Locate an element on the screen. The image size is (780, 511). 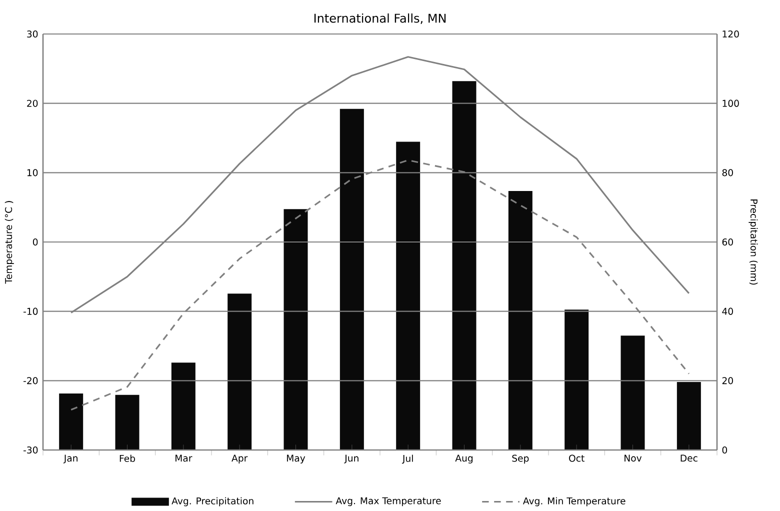
legend-label: Avg. Max Temperature is located at coordinates (388, 501).